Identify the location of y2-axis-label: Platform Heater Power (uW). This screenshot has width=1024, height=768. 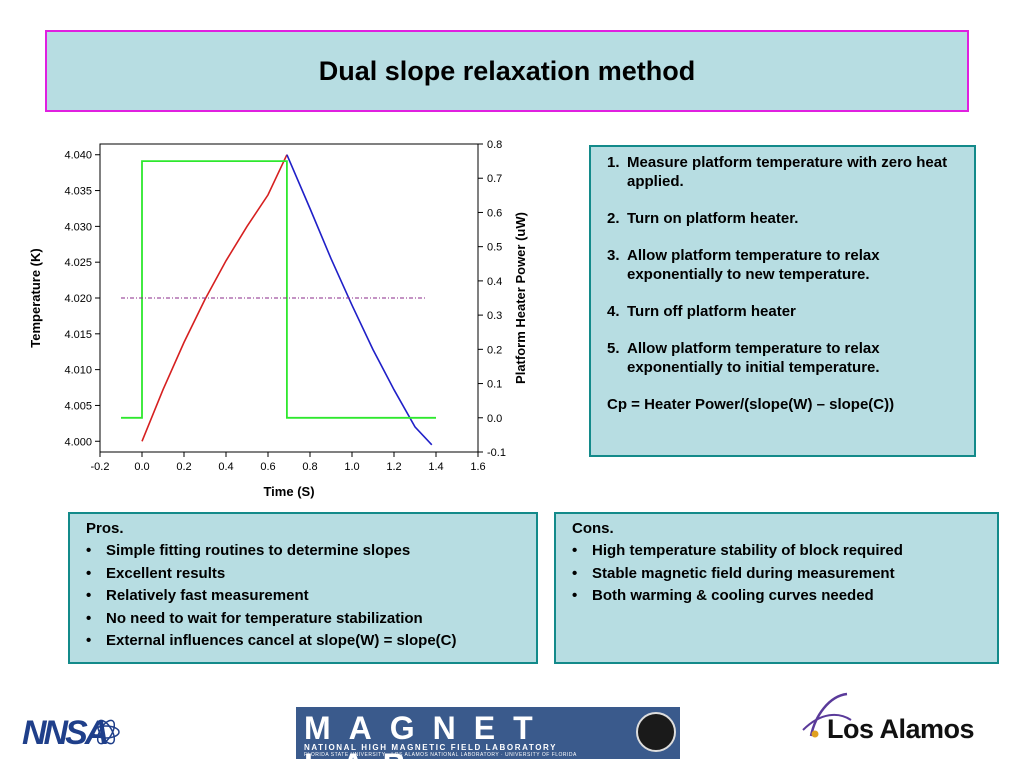
(520, 298).